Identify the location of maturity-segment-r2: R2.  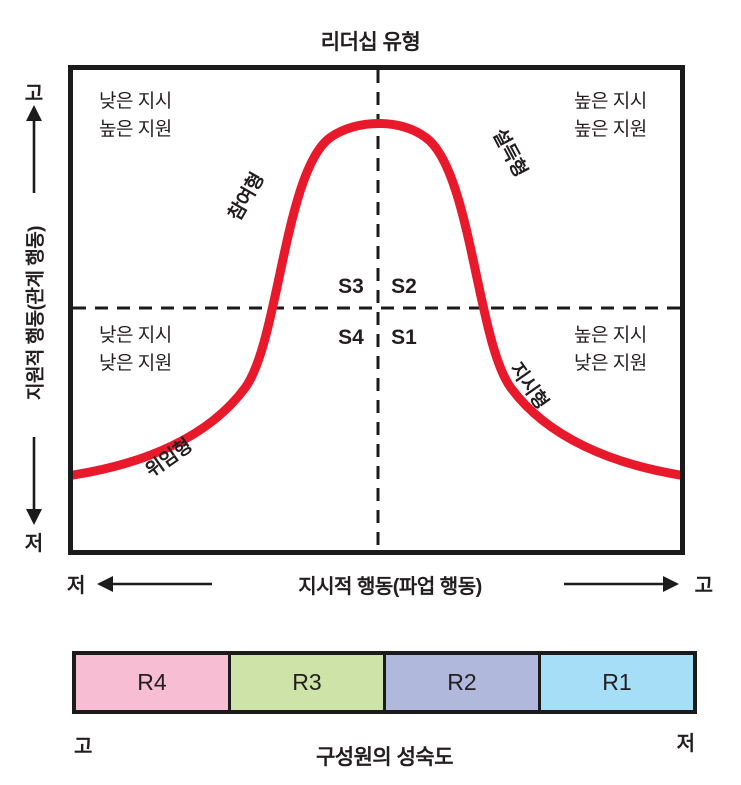
(460, 682).